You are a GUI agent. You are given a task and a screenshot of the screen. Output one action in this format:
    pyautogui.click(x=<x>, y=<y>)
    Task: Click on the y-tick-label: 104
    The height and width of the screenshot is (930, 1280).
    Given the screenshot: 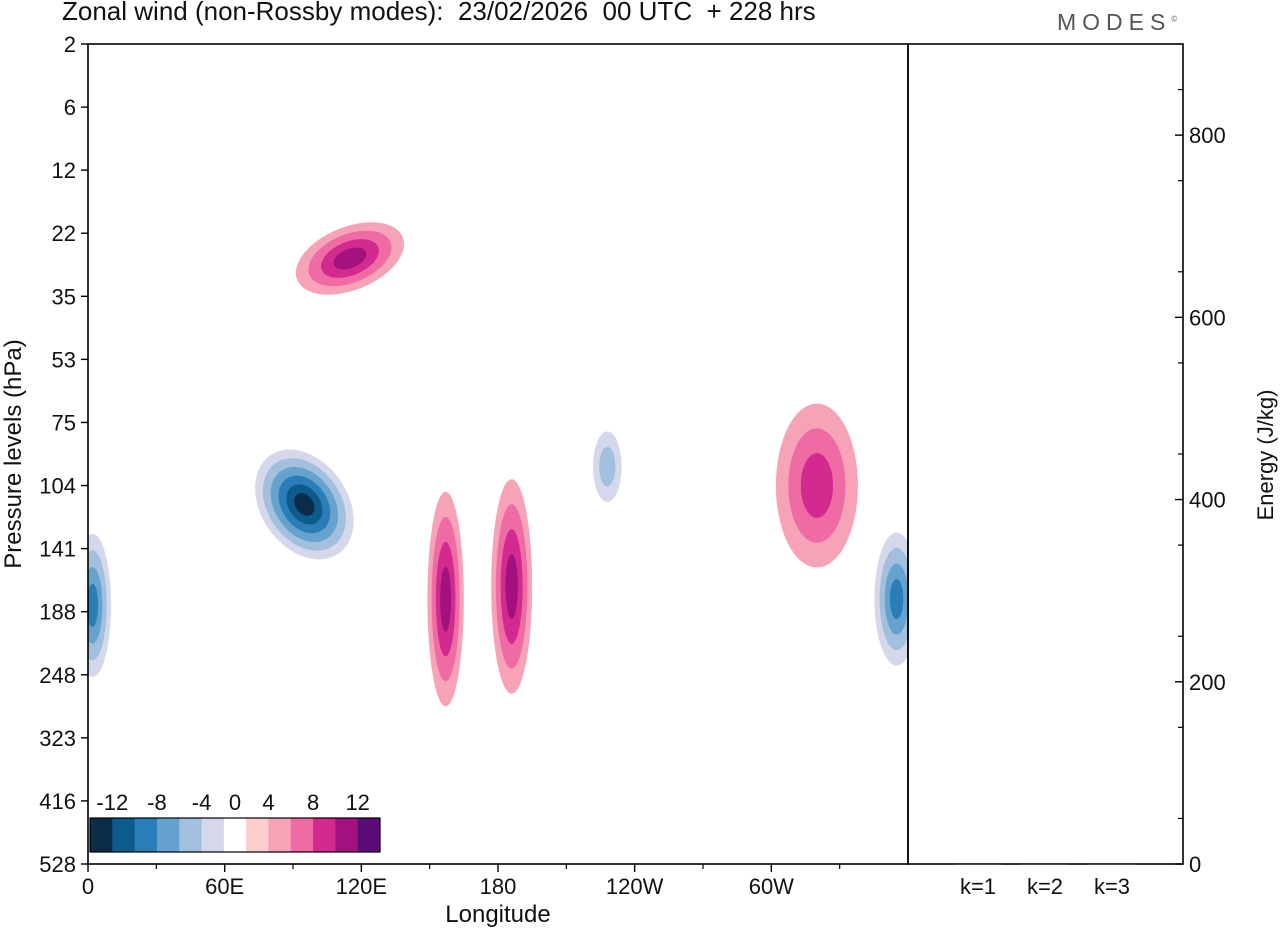 What is the action you would take?
    pyautogui.click(x=57, y=486)
    